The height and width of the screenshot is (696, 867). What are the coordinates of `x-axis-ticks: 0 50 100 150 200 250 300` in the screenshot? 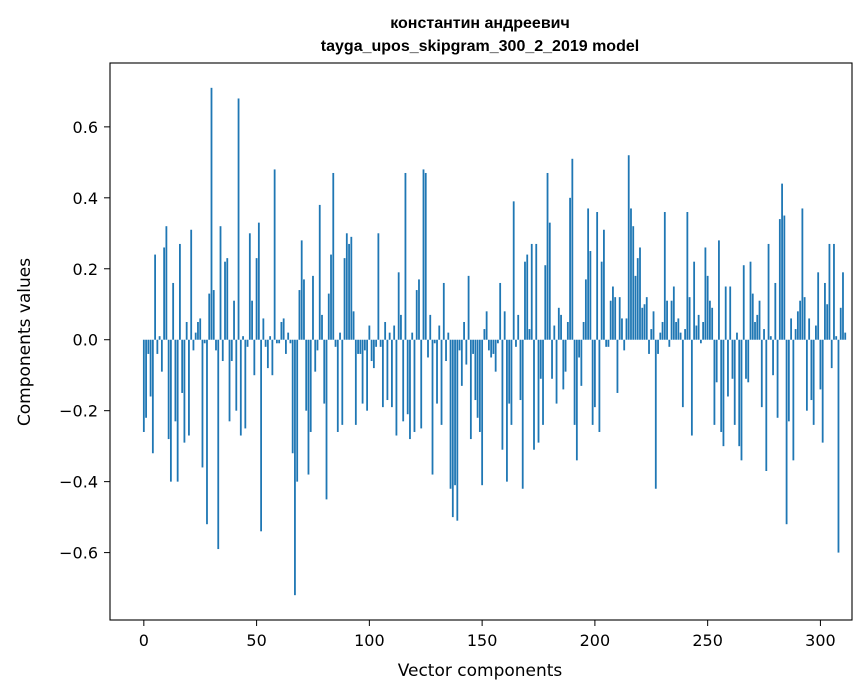 It's located at (487, 635).